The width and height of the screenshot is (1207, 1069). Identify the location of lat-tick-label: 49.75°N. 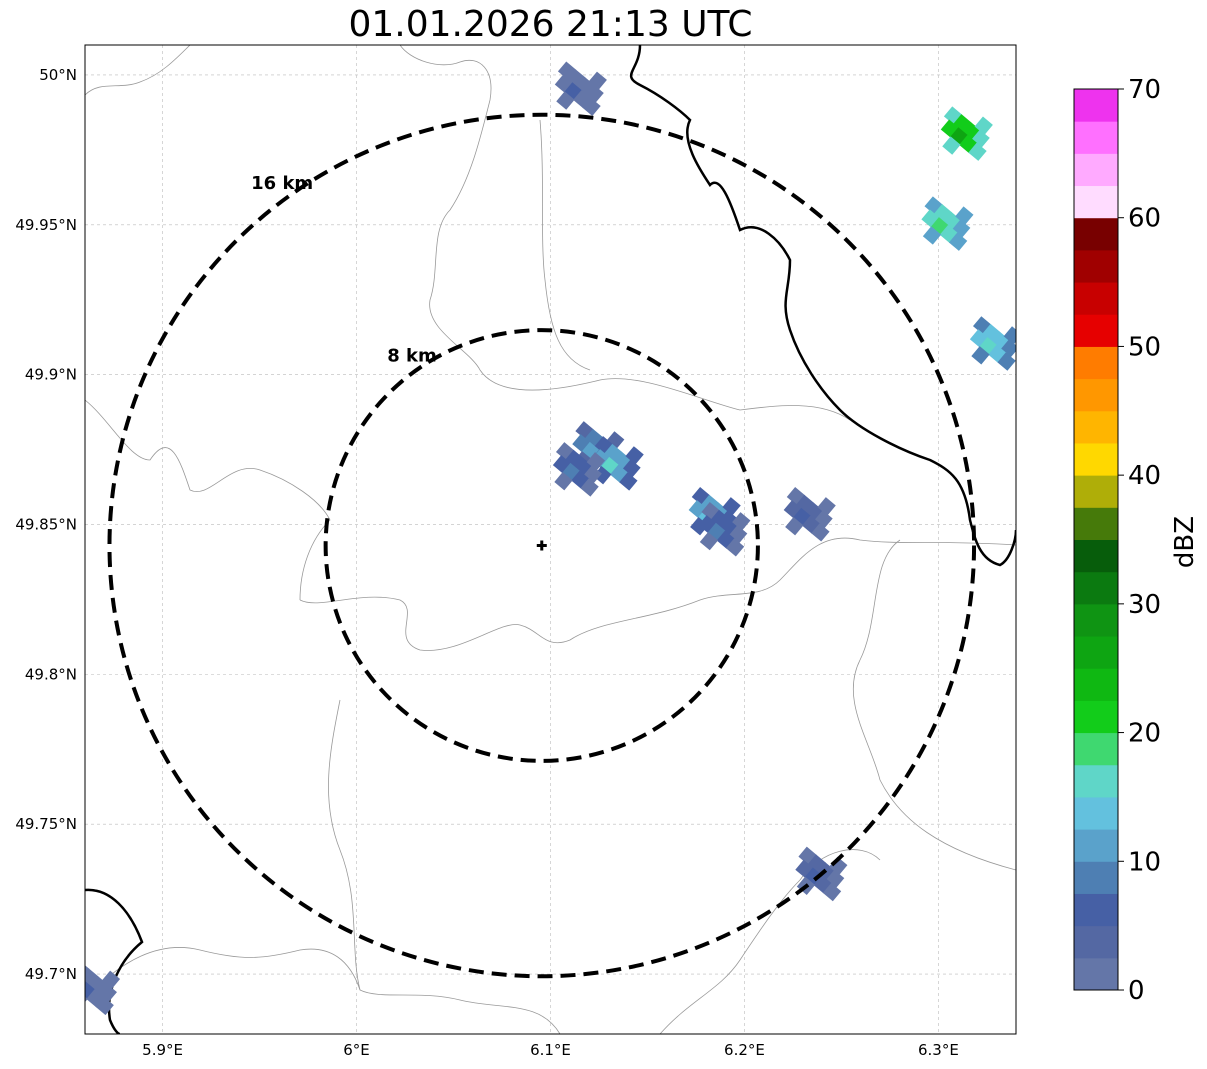
(46, 824).